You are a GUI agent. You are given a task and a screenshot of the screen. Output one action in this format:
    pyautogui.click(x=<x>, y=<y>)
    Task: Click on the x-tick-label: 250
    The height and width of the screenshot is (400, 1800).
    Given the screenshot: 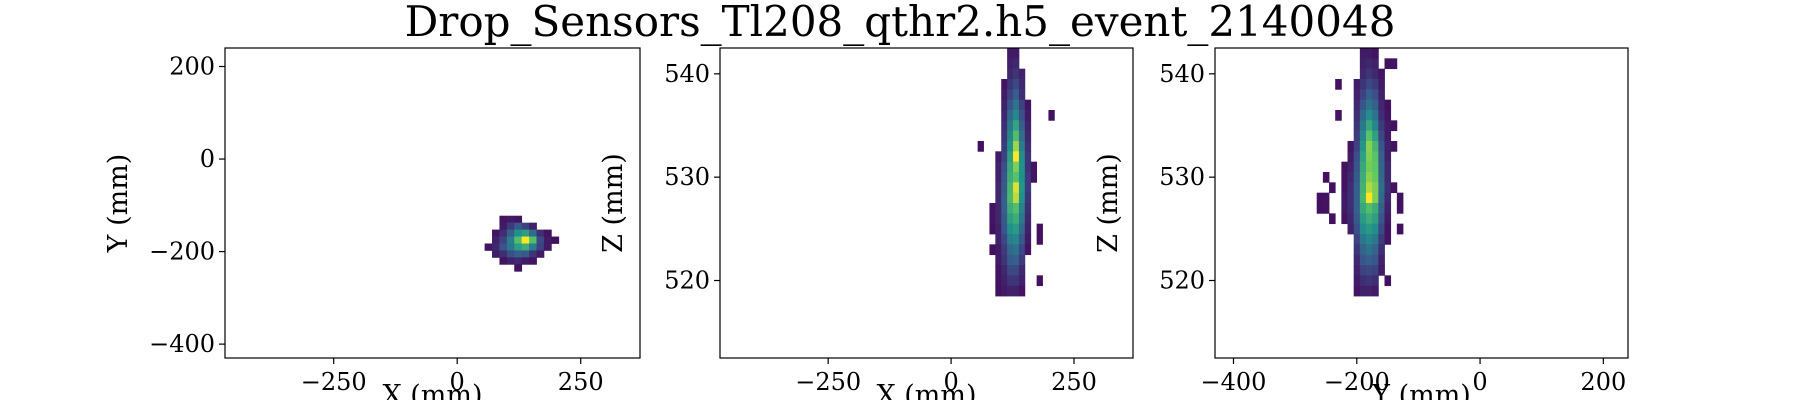 What is the action you would take?
    pyautogui.click(x=581, y=382)
    